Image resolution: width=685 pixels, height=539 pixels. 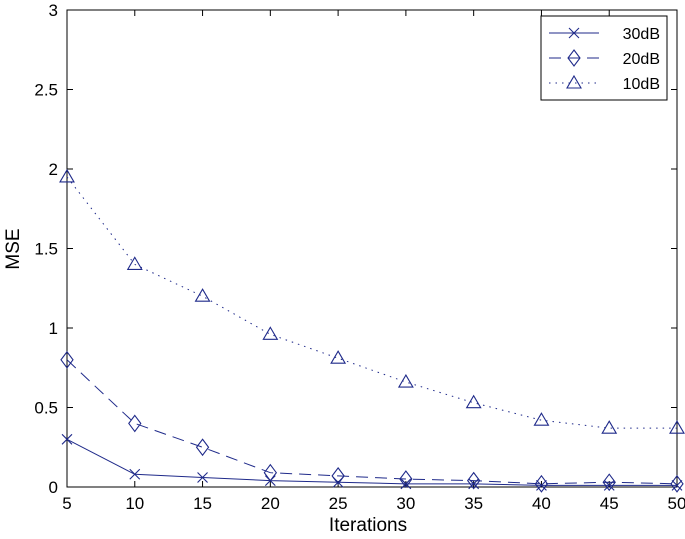 I want to click on x-tick-label: 40, so click(x=541, y=503).